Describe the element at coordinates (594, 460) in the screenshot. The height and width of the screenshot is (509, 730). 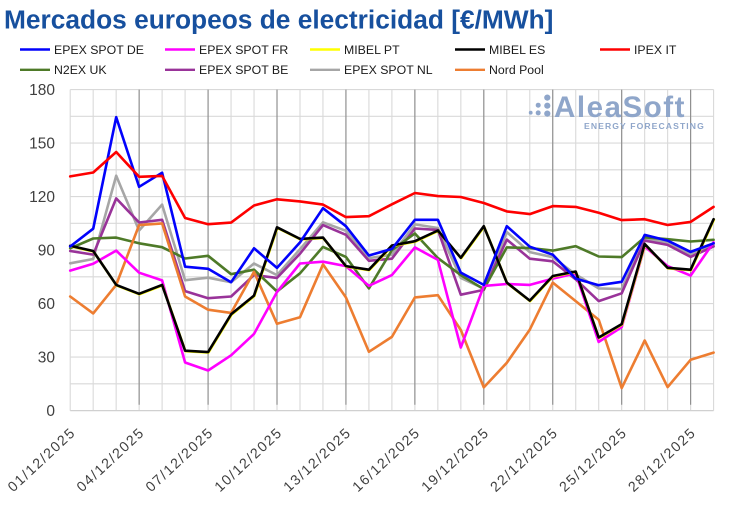
I see `svg-text: 25/12/2025` at that location.